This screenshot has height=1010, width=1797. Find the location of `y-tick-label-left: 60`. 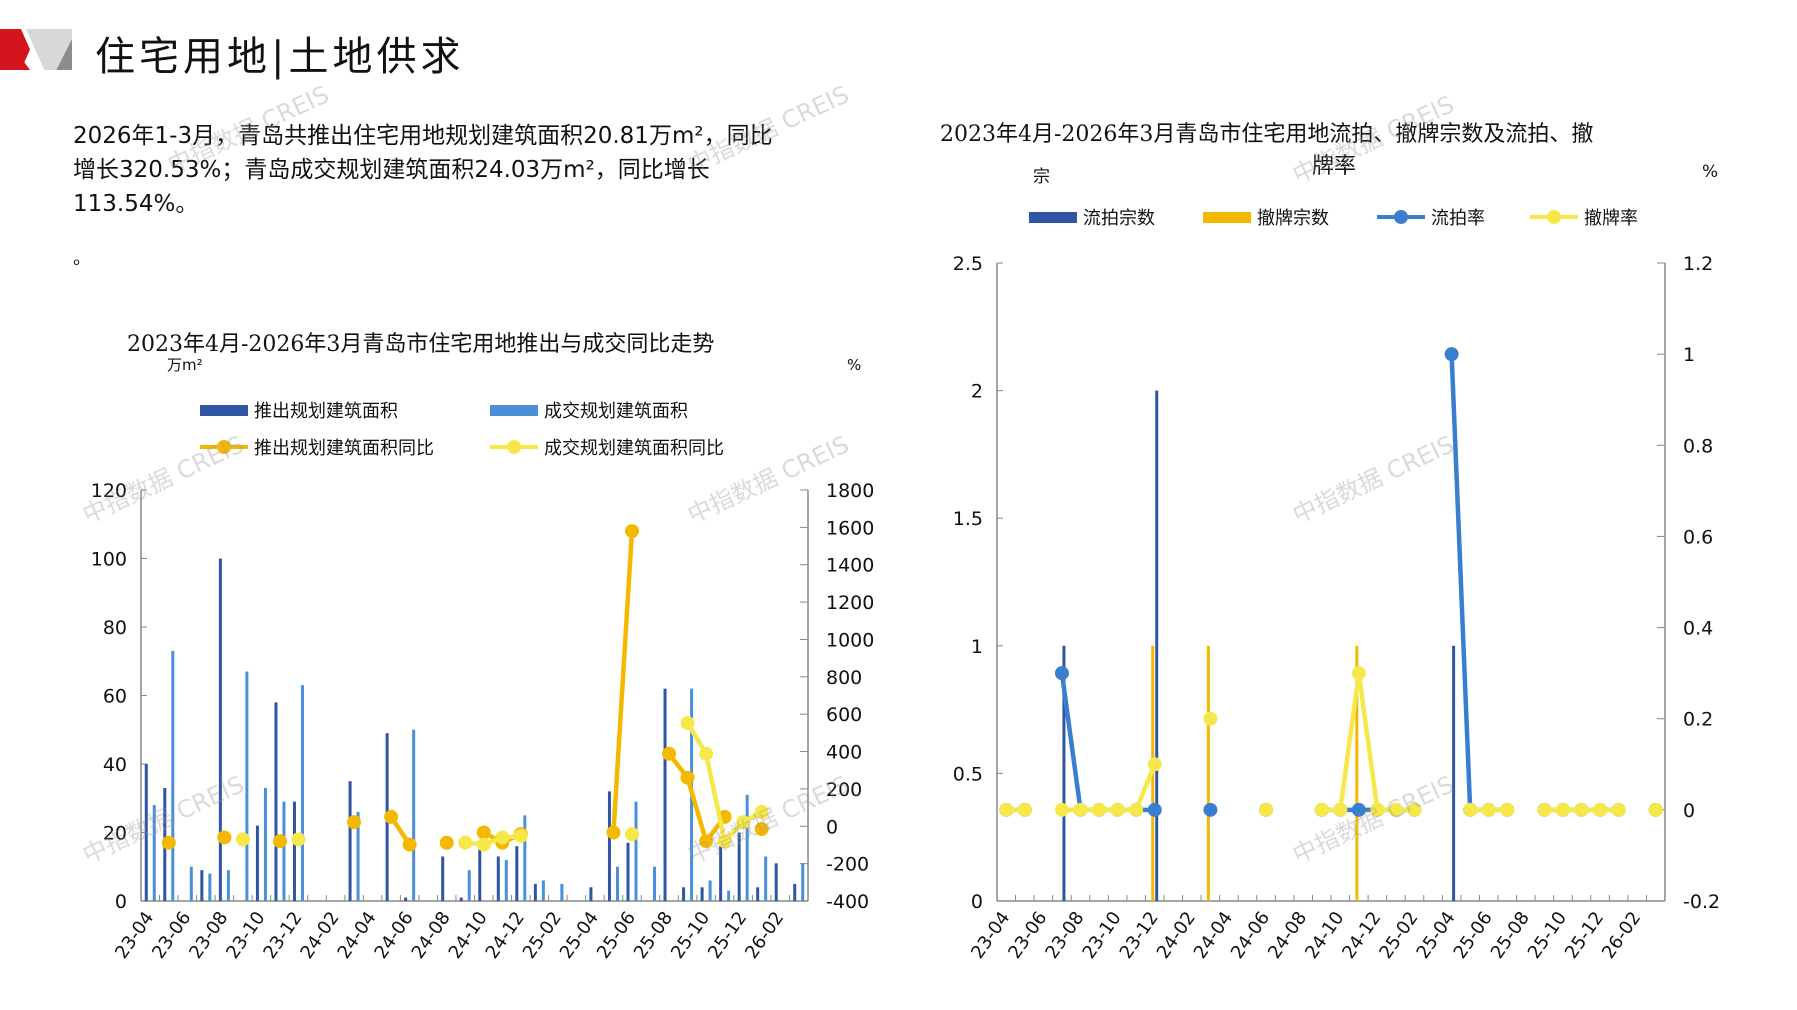

y-tick-label-left: 60 is located at coordinates (115, 697).